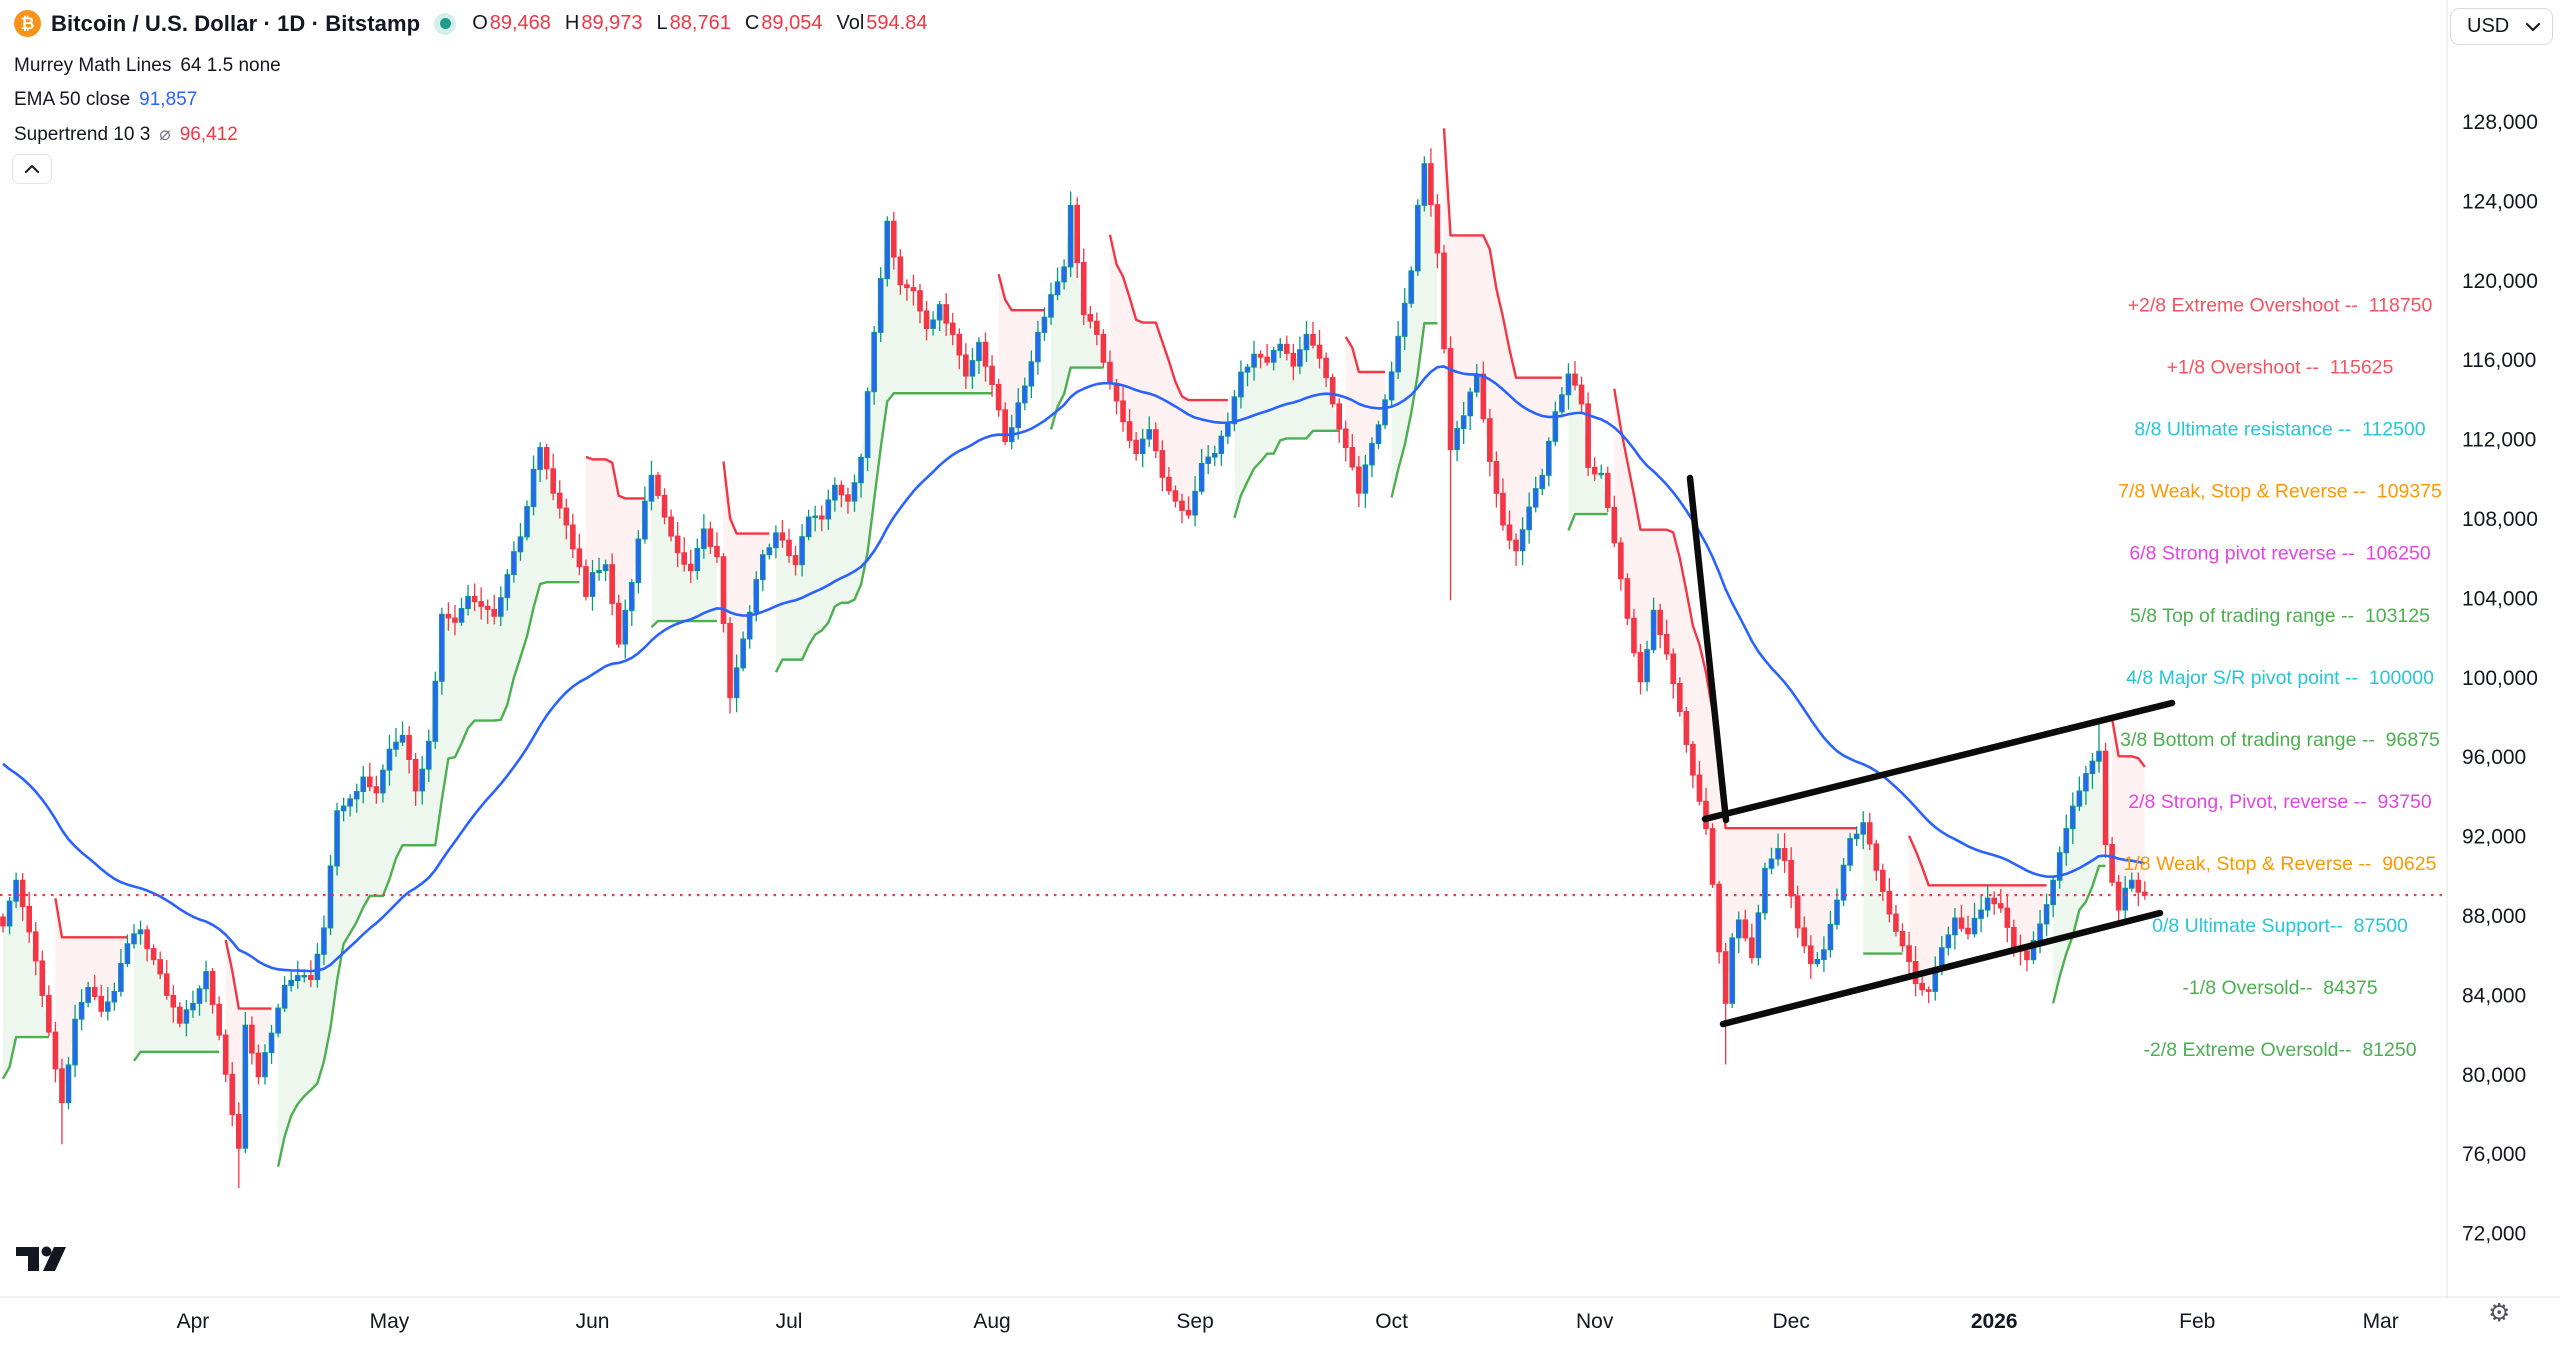  I want to click on market-status-icon, so click(445, 23).